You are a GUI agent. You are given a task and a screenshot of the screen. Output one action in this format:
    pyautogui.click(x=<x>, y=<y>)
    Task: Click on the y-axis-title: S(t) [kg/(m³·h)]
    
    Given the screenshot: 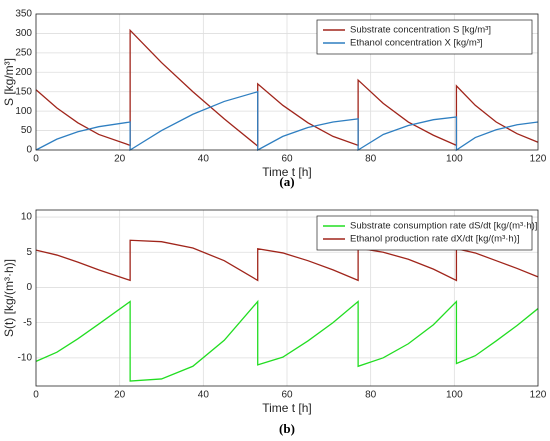 What is the action you would take?
    pyautogui.click(x=9, y=298)
    